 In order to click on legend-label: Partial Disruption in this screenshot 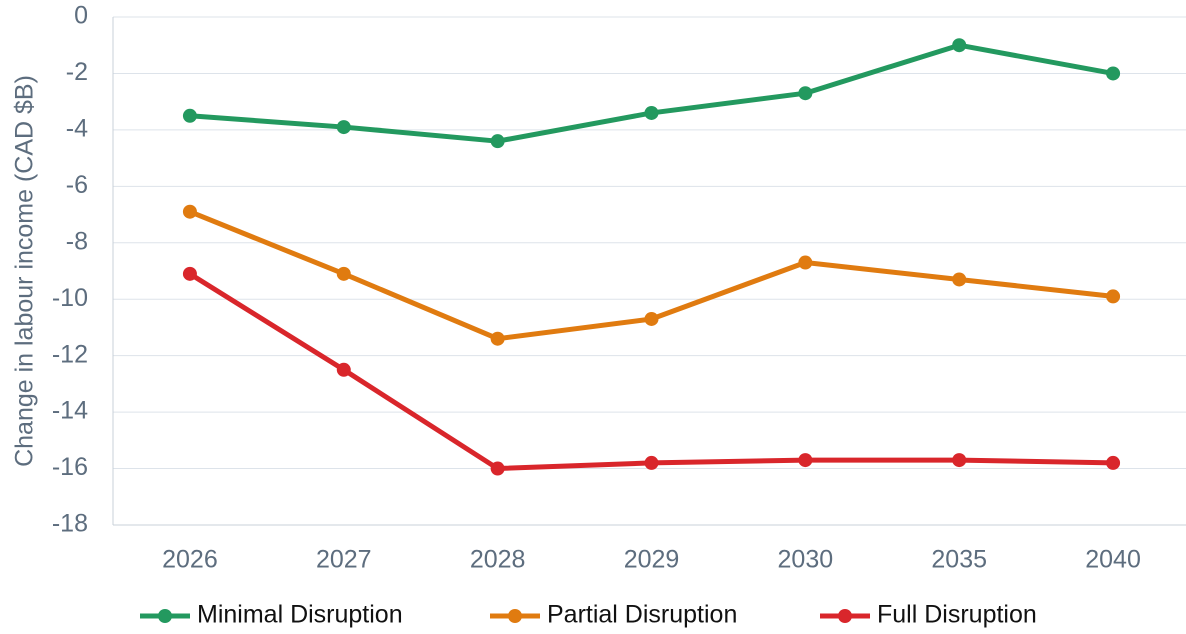, I will do `click(642, 615)`.